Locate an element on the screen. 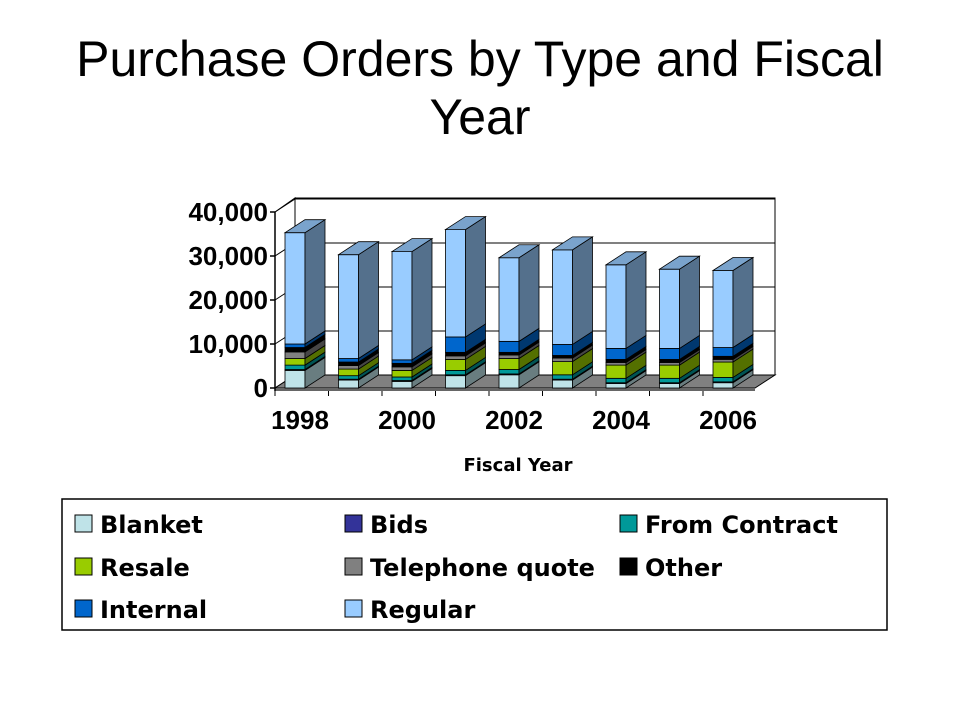  legend-item-resale: Resale is located at coordinates (132, 568).